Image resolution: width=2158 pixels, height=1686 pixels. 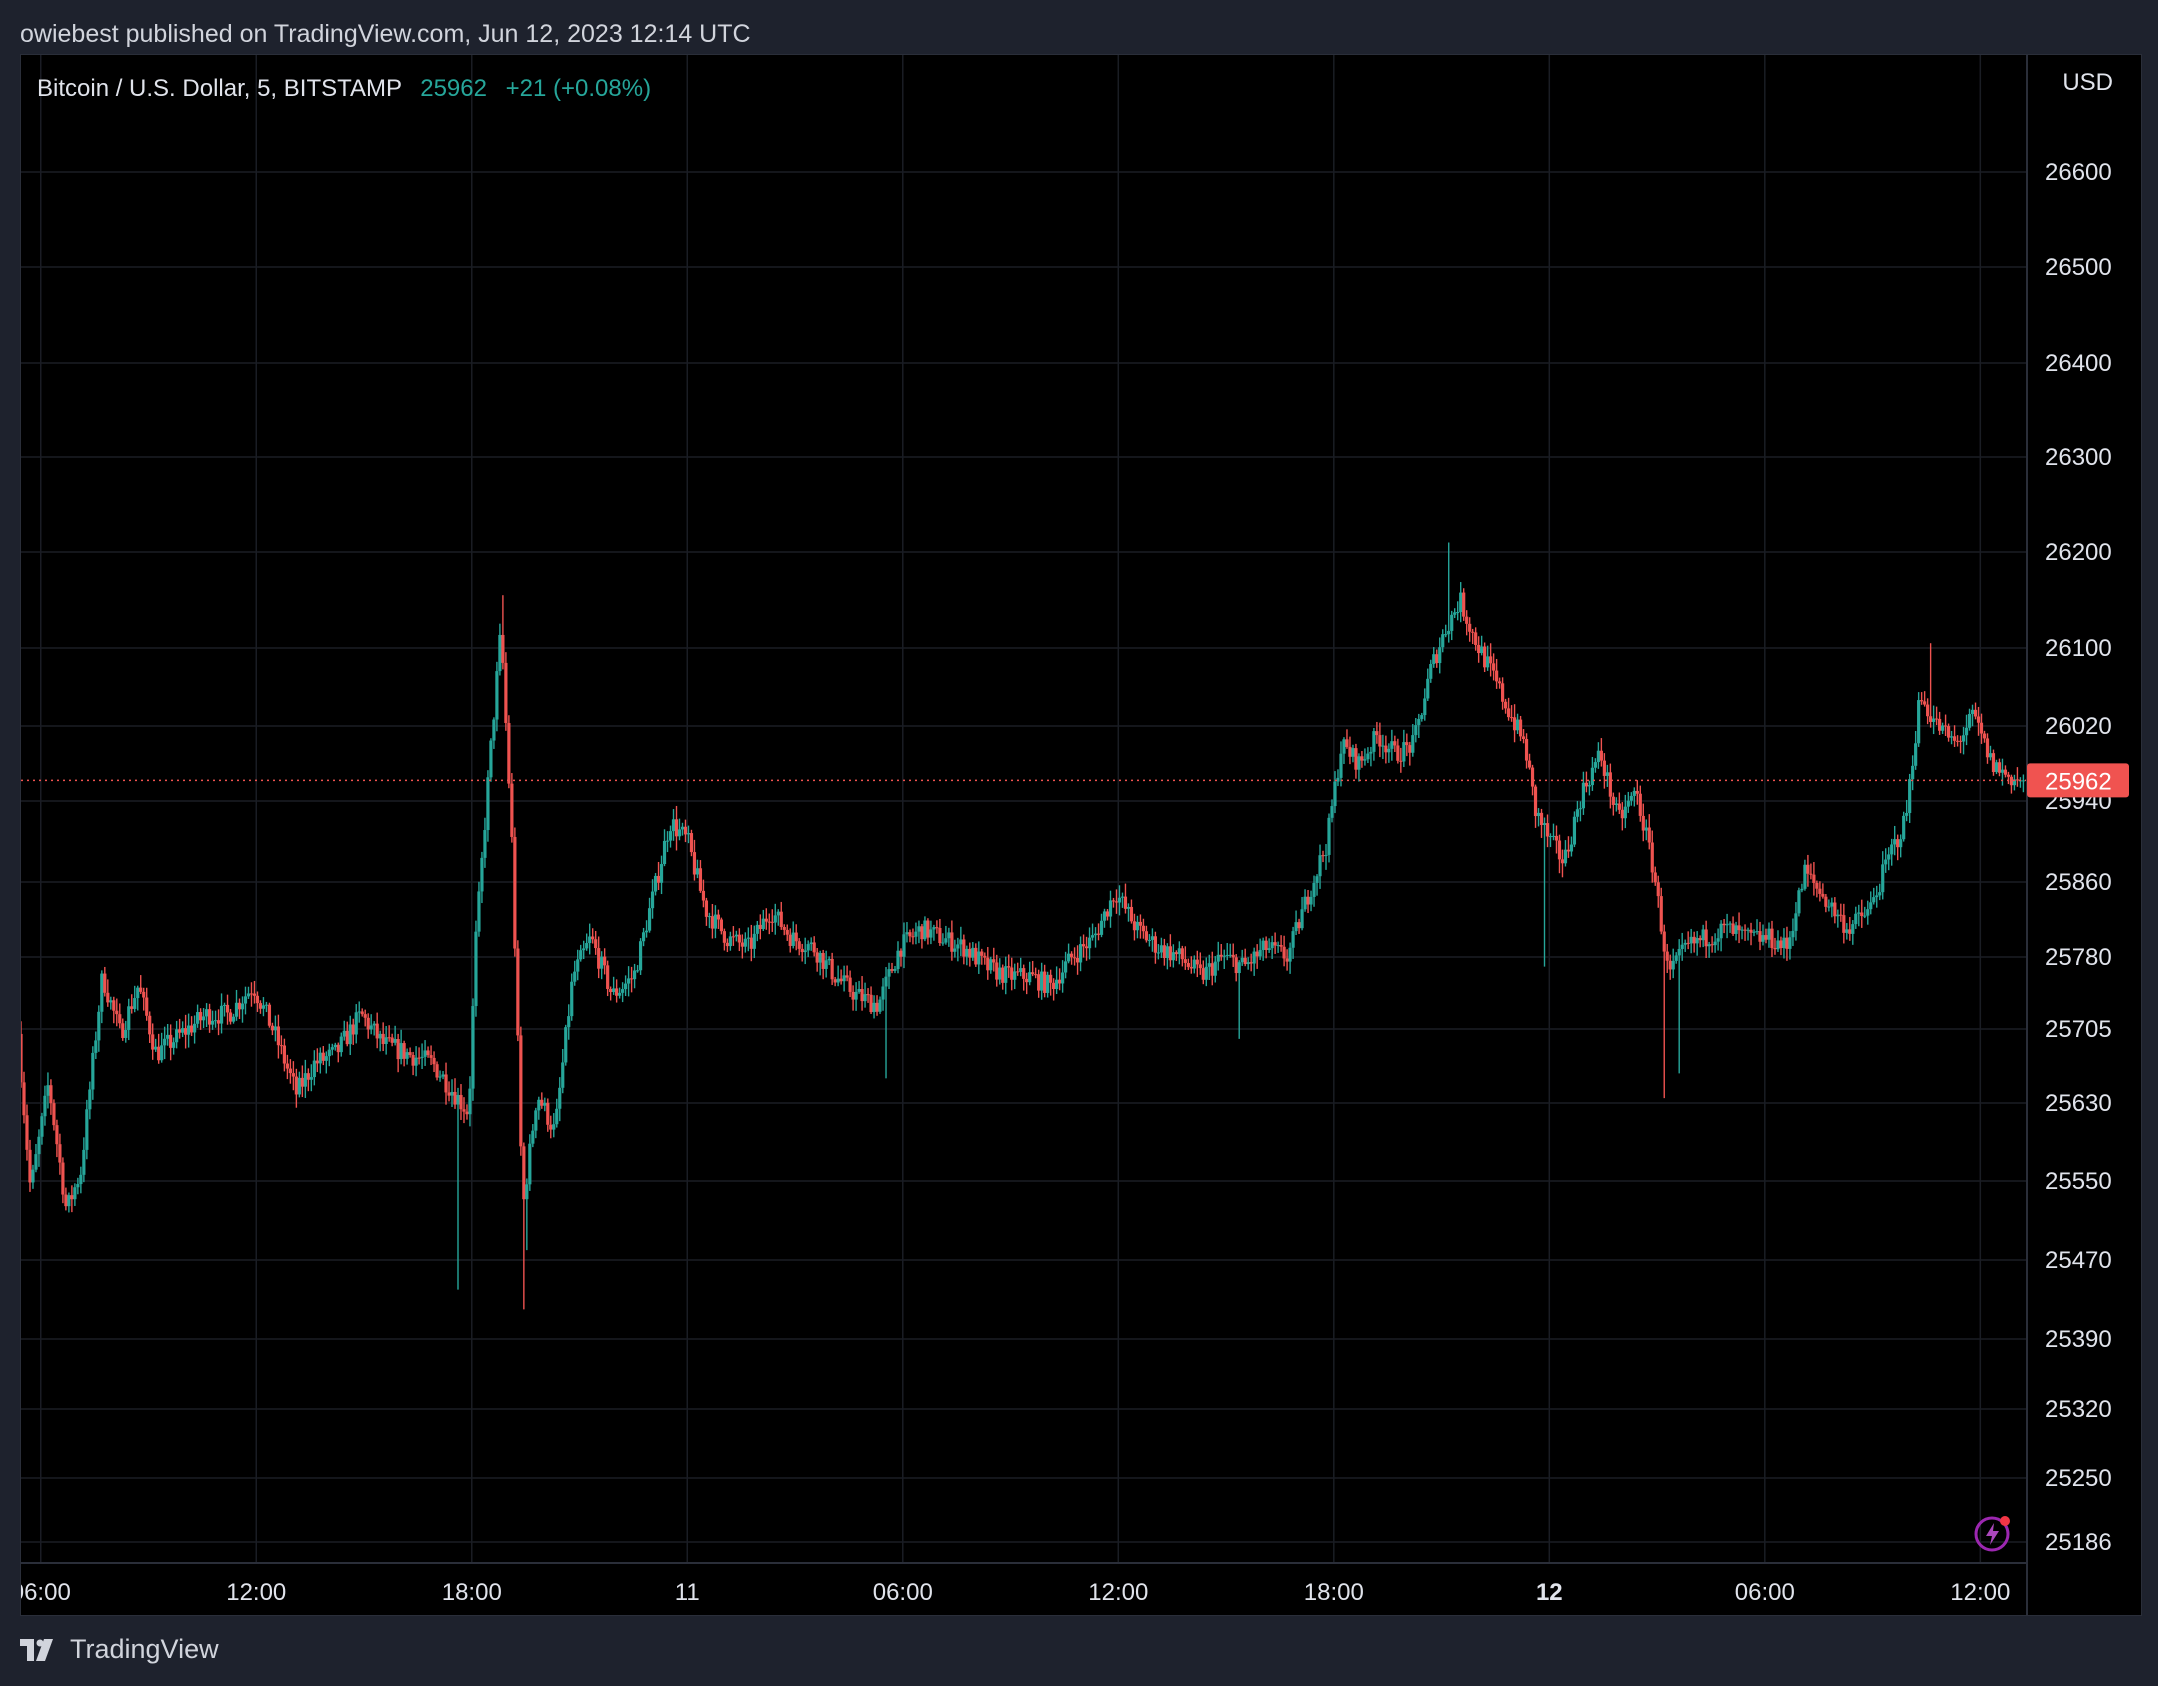 I want to click on footer-brand: TradingView, so click(x=119, y=1649).